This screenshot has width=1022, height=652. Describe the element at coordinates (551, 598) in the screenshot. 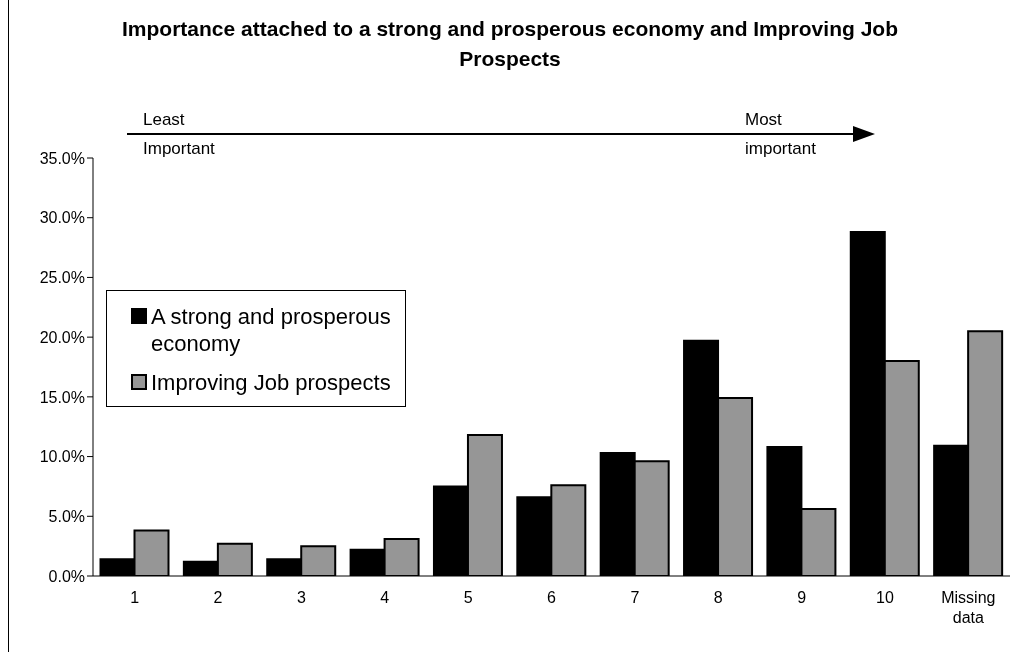

I see `x-tick-label: 6` at that location.